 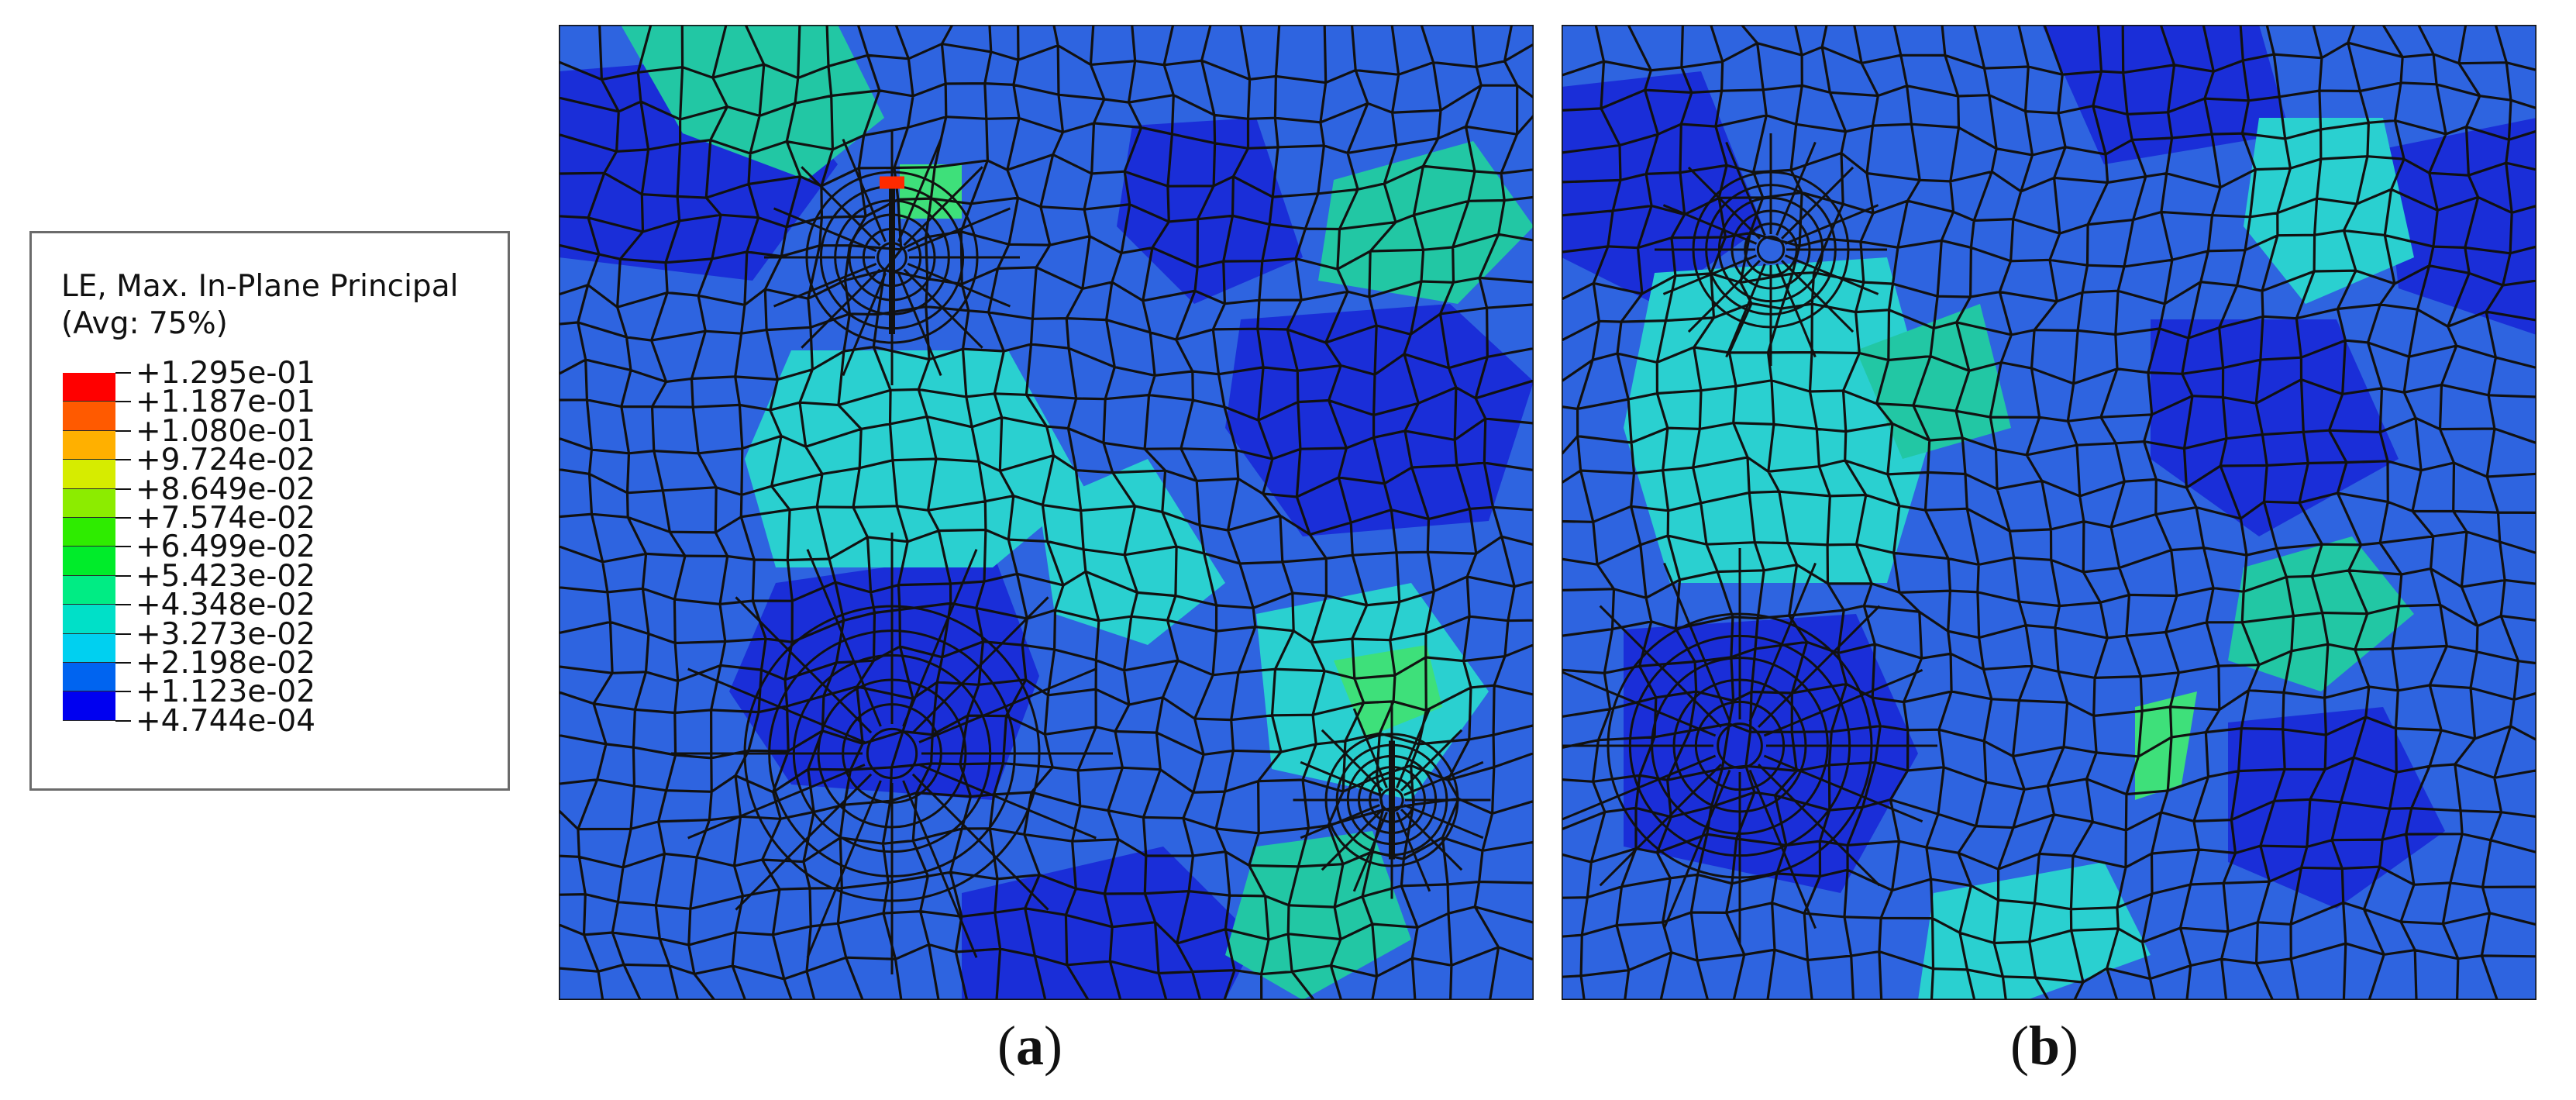 I want to click on legend-tick-label: +1.080e-01, so click(x=226, y=431).